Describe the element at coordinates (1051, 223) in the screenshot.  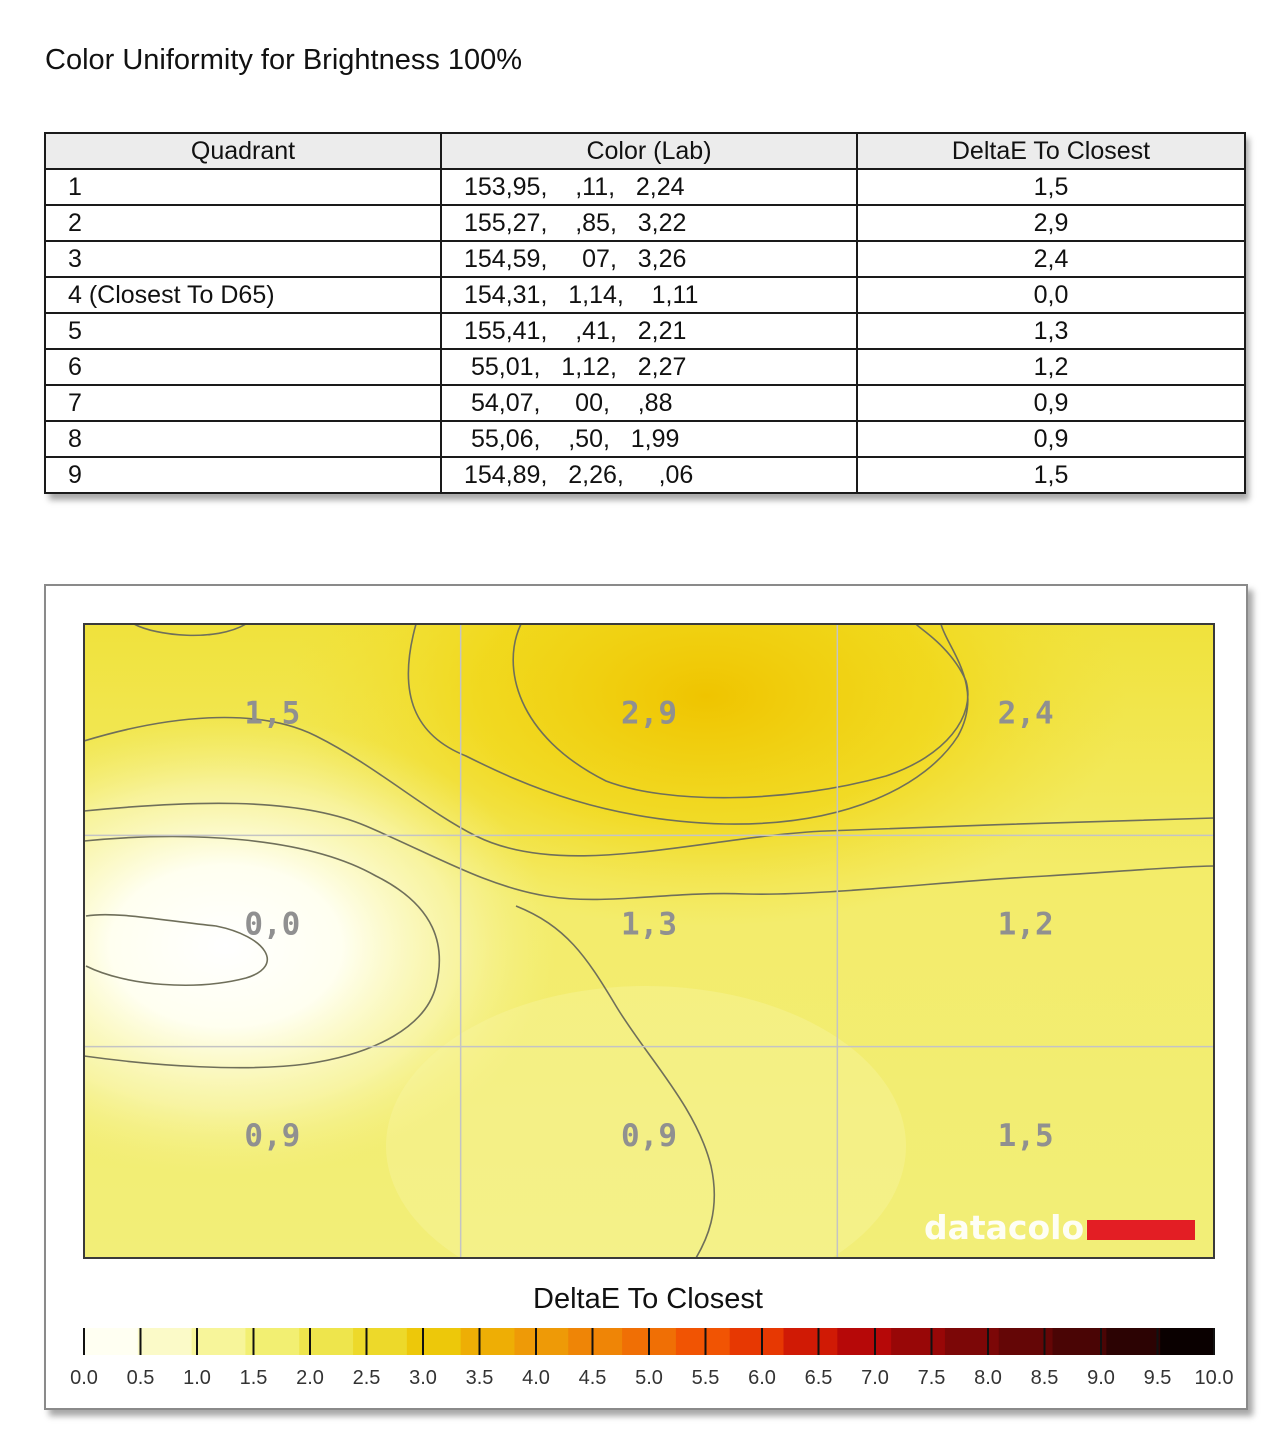
I see `deltae-cell: 2,9` at that location.